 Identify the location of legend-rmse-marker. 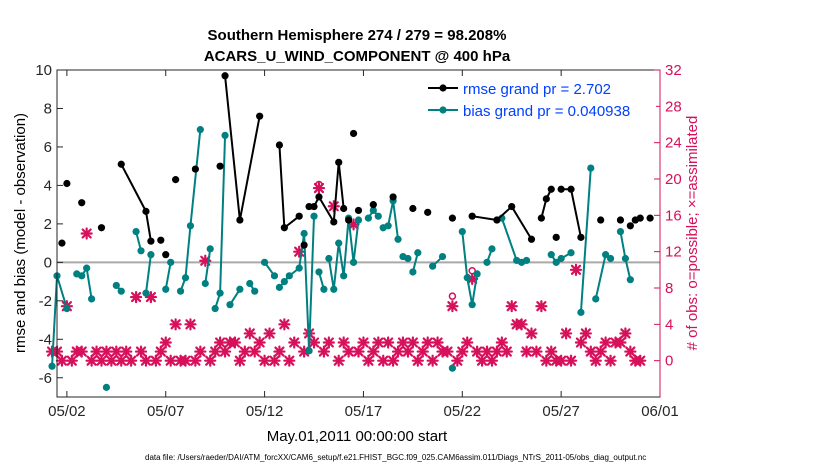
(443, 88).